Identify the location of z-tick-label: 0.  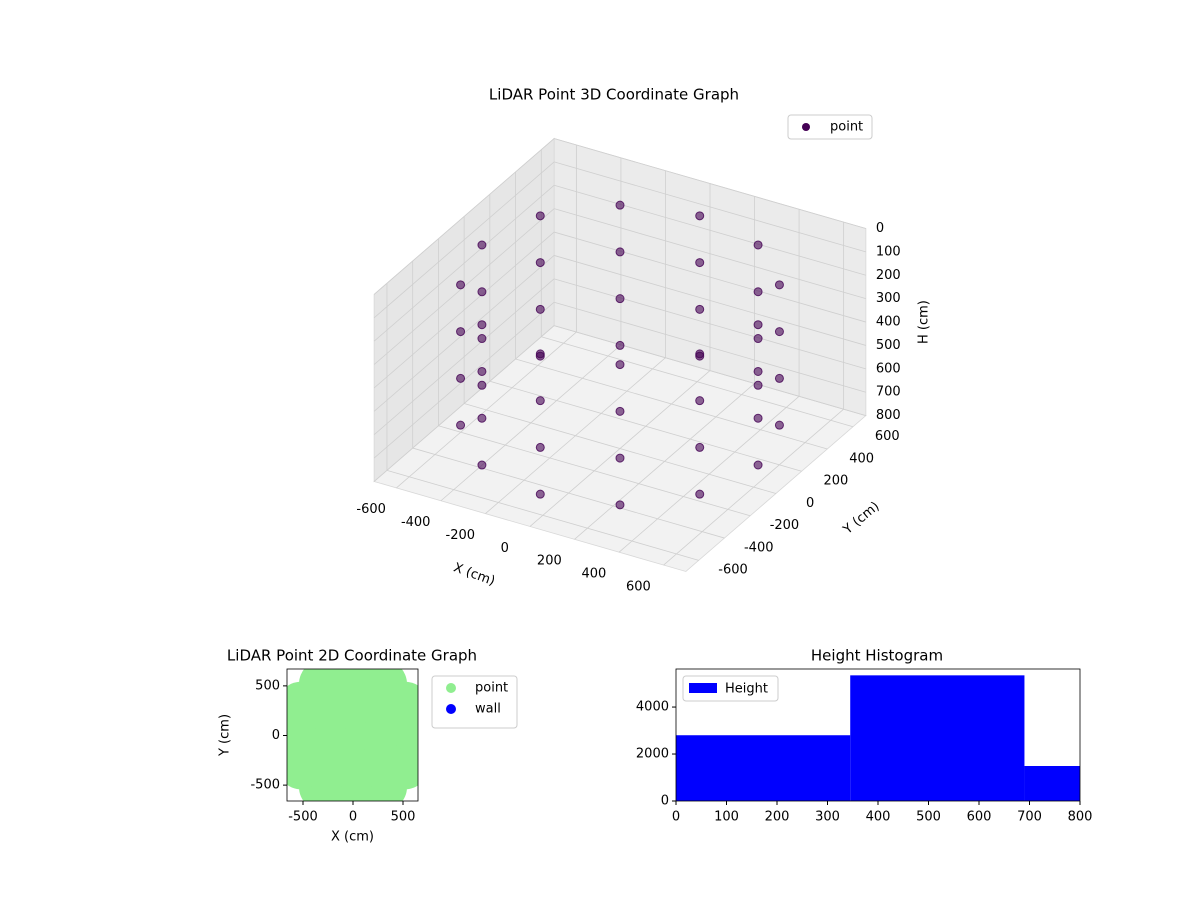
(880, 228).